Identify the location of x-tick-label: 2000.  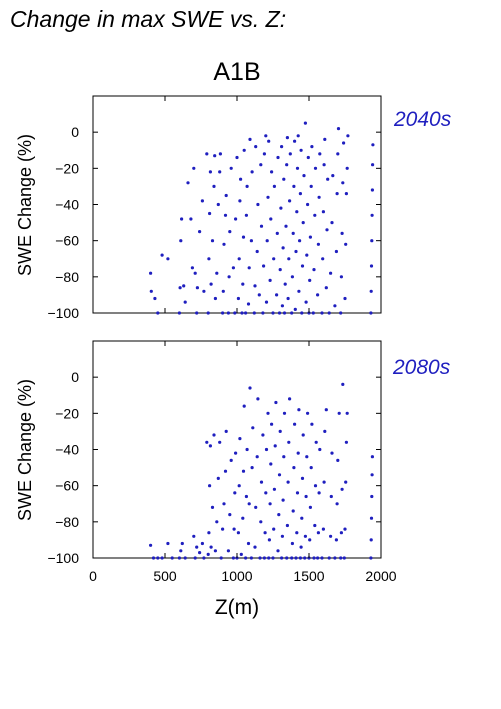
(380, 576).